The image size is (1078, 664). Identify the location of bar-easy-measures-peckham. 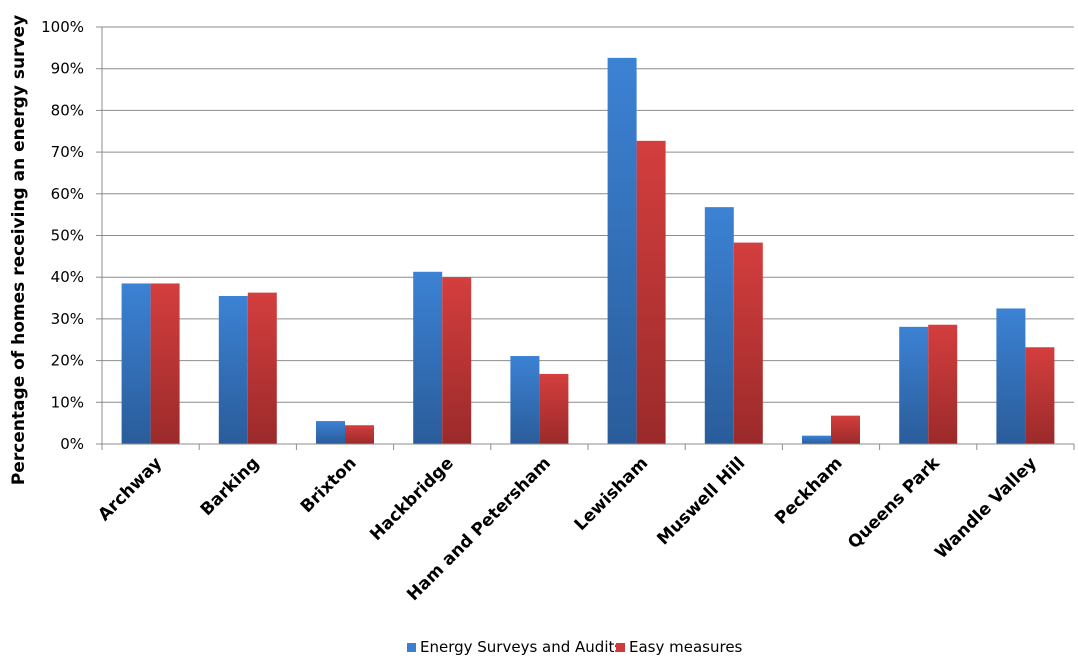
(845, 429).